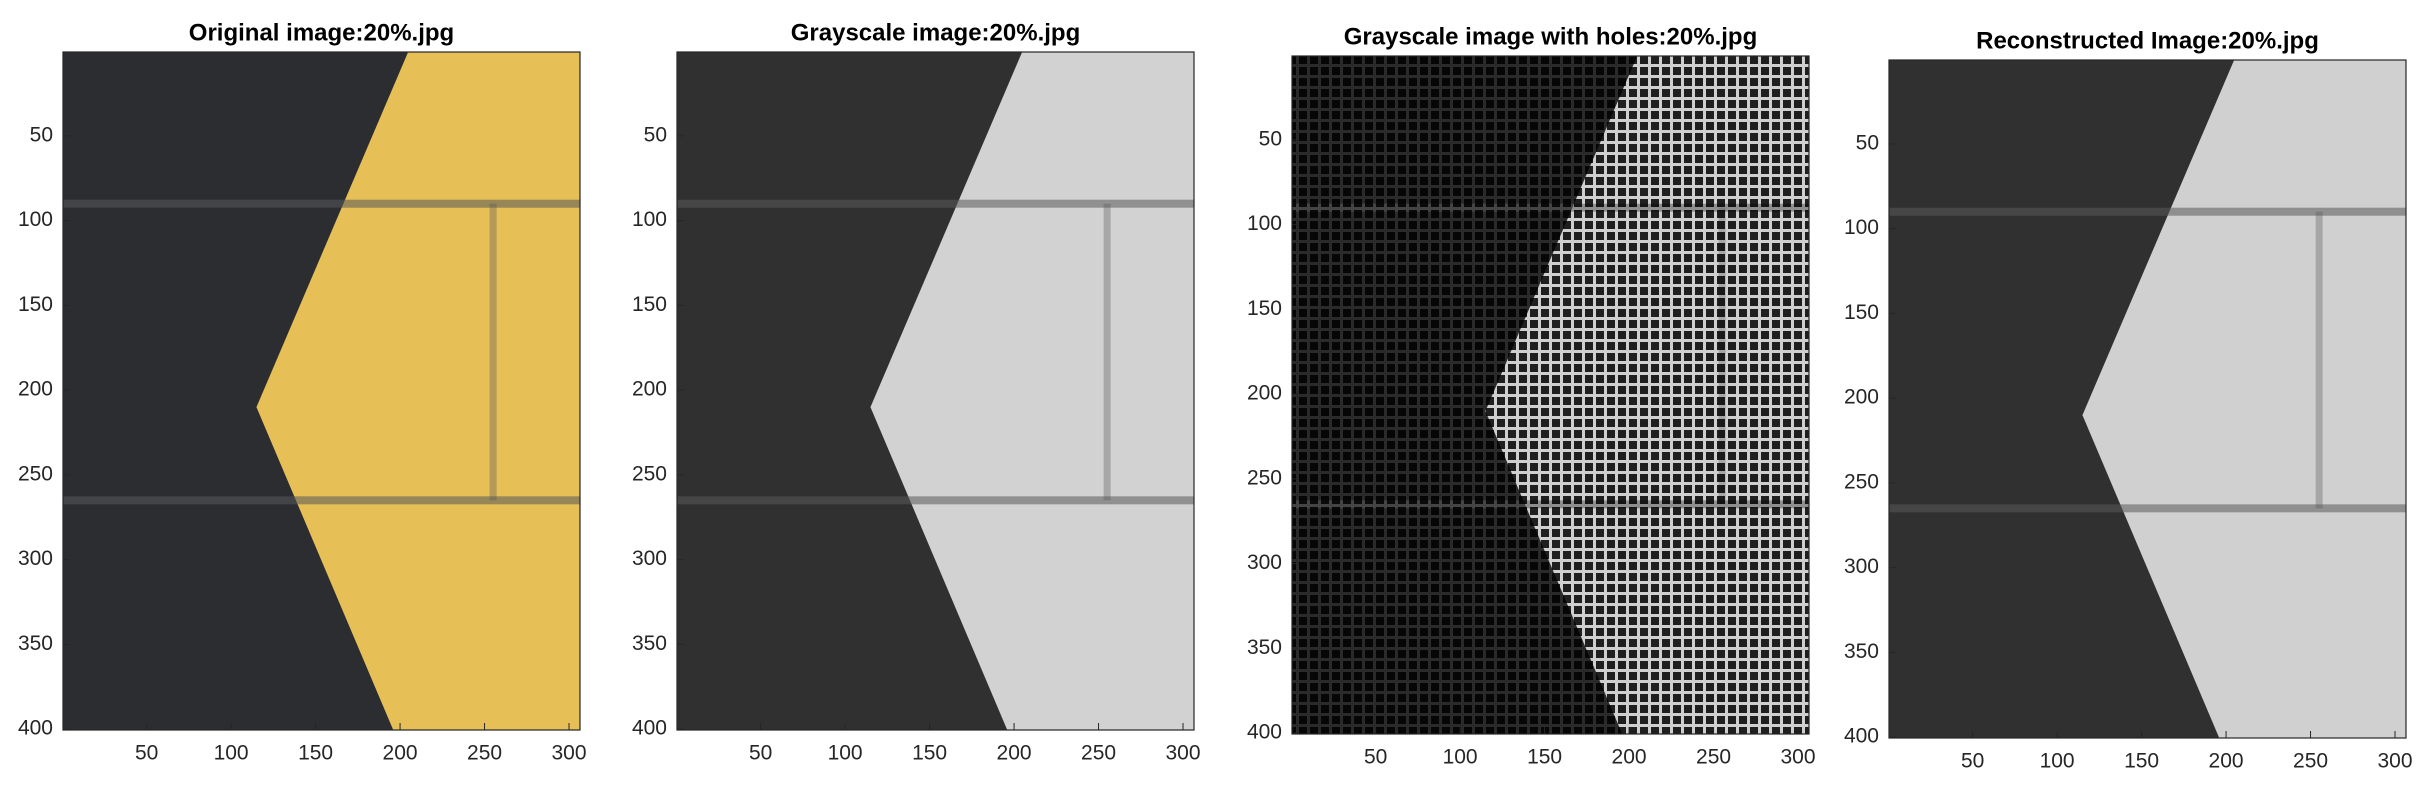 The width and height of the screenshot is (2428, 808). Describe the element at coordinates (321, 32) in the screenshot. I see `chart-title: Original image:20%.jpg` at that location.